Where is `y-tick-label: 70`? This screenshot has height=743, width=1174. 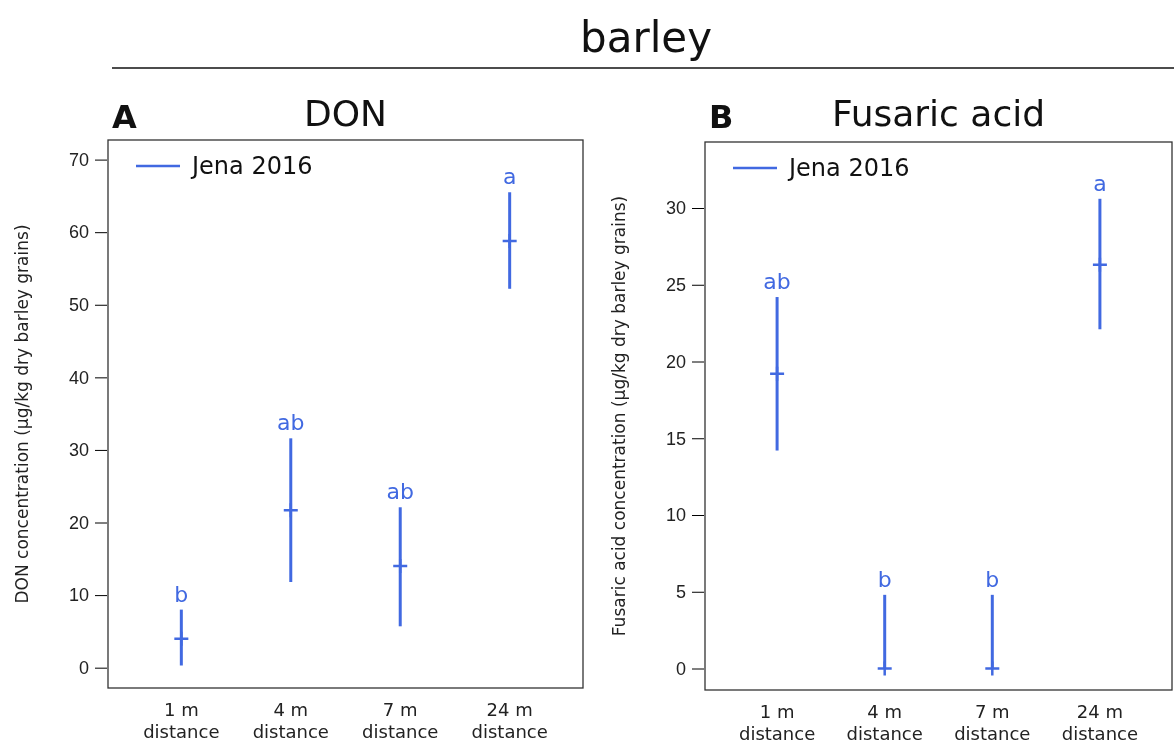
y-tick-label: 70 is located at coordinates (78, 159).